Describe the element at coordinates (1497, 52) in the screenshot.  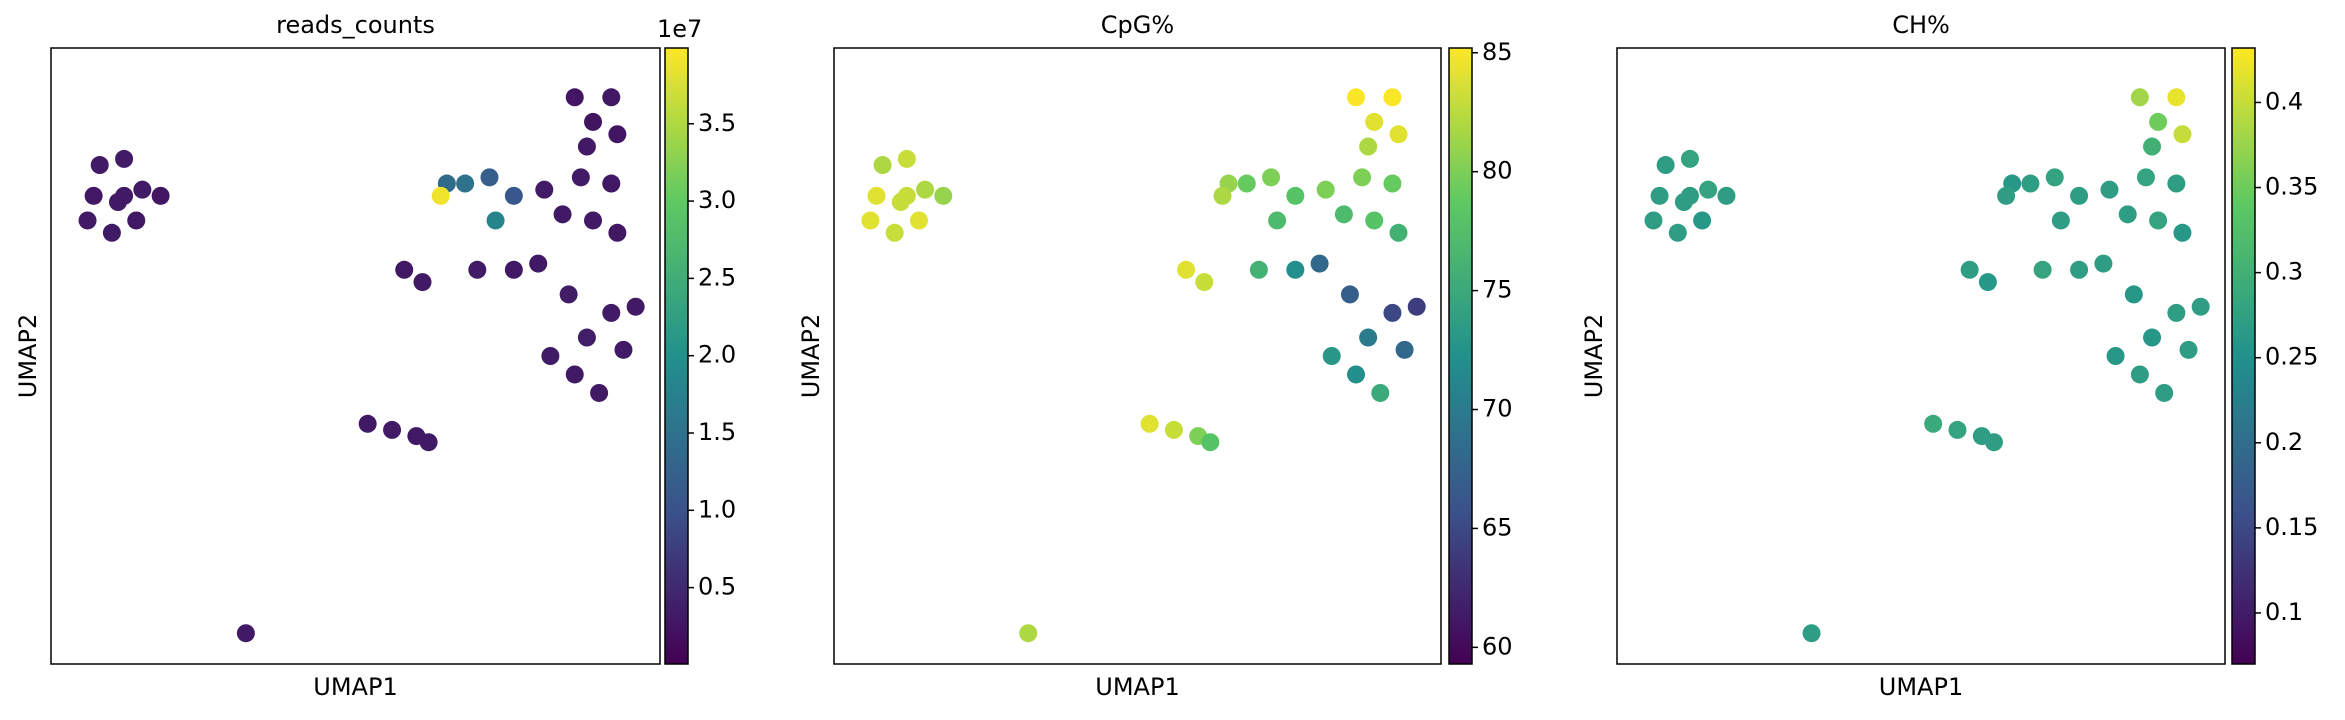
I see `colorbar-tick-label: 85` at that location.